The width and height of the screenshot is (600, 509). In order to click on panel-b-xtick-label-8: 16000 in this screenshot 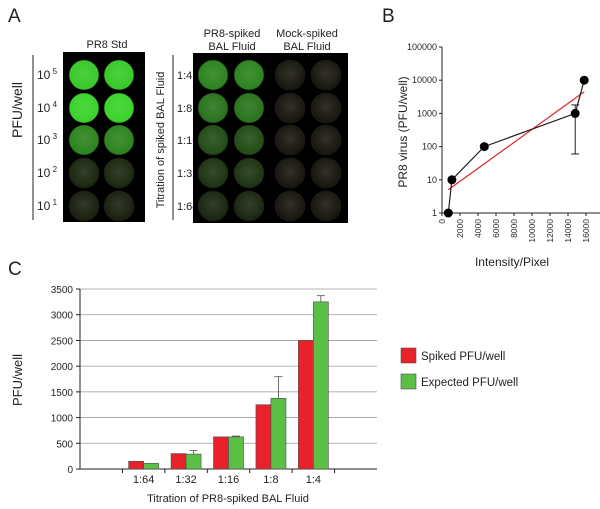, I will do `click(586, 231)`.